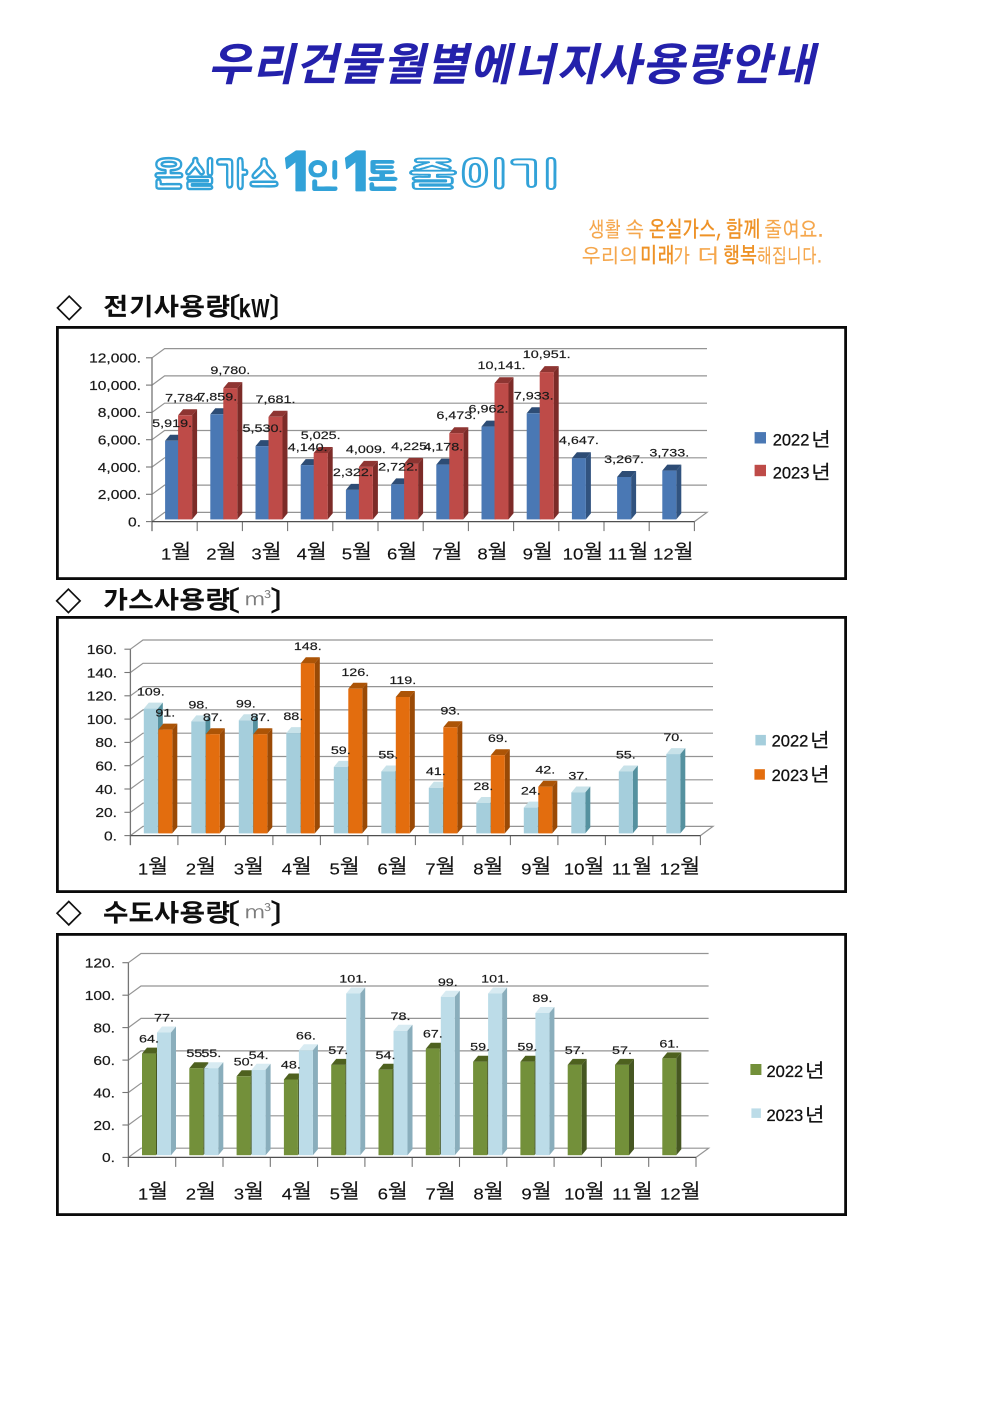 Image resolution: width=992 pixels, height=1403 pixels. Describe the element at coordinates (579, 440) in the screenshot. I see `svg-text: 4,647.` at that location.